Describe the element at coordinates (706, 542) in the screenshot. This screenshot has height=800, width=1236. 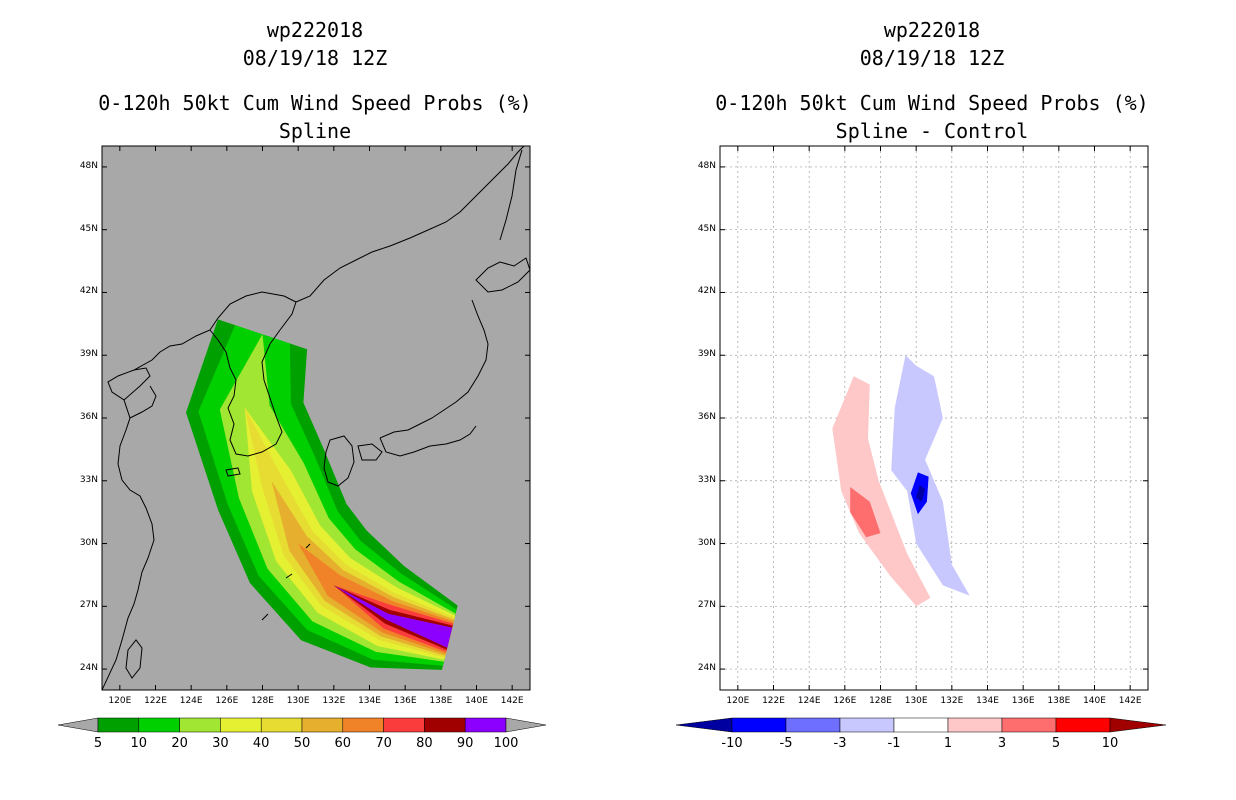
I see `y-tick-label: 30N` at that location.